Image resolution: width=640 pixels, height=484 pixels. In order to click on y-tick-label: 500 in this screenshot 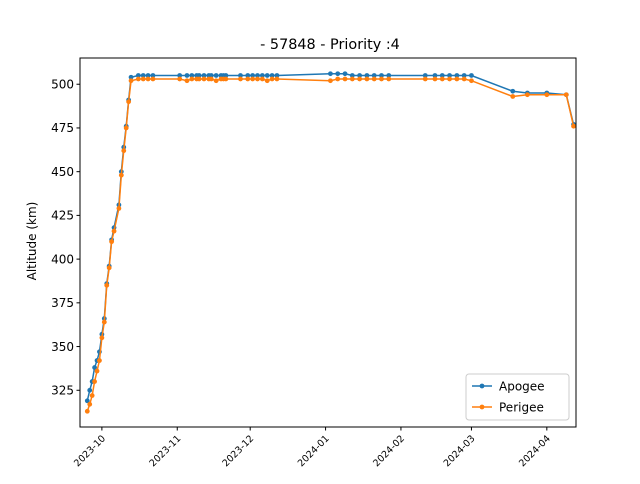, I will do `click(62, 84)`.